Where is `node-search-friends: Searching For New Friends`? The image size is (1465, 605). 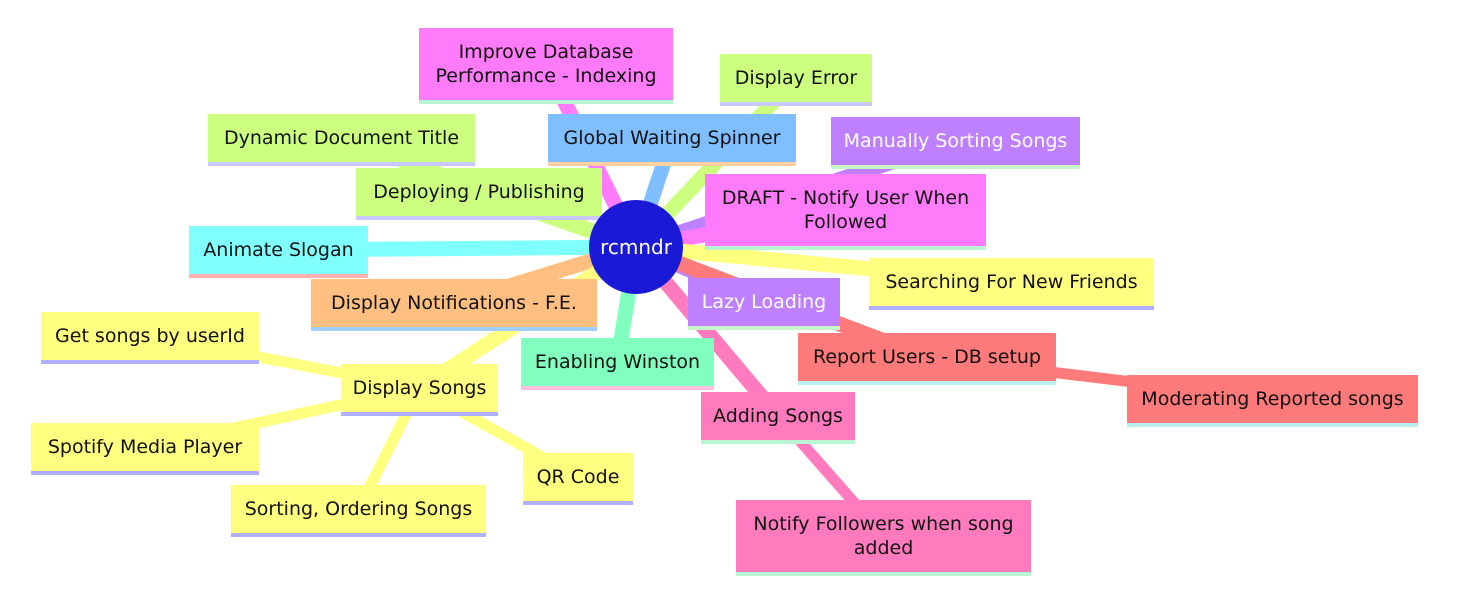 node-search-friends: Searching For New Friends is located at coordinates (1011, 282).